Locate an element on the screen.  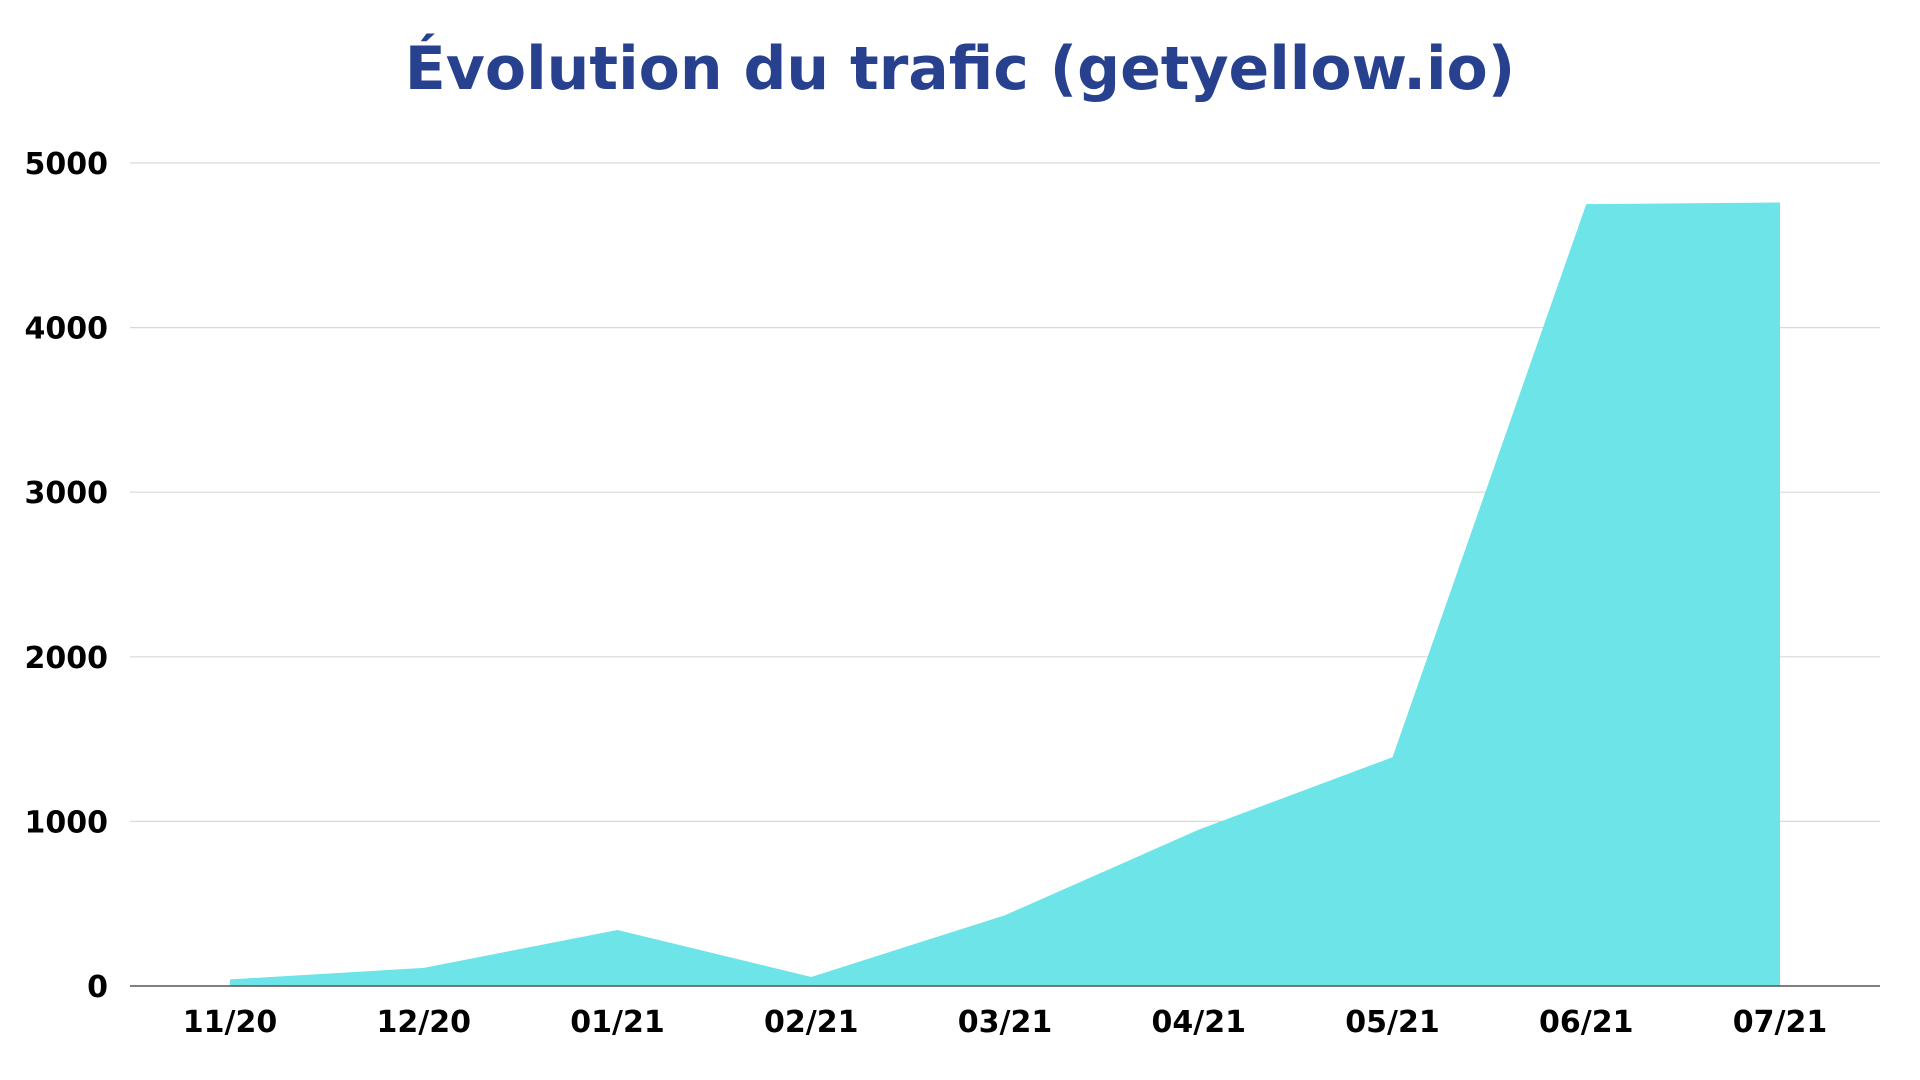
y-axis-ticks: 0 1000 2000 3000 4000 5000 is located at coordinates (67, 576).